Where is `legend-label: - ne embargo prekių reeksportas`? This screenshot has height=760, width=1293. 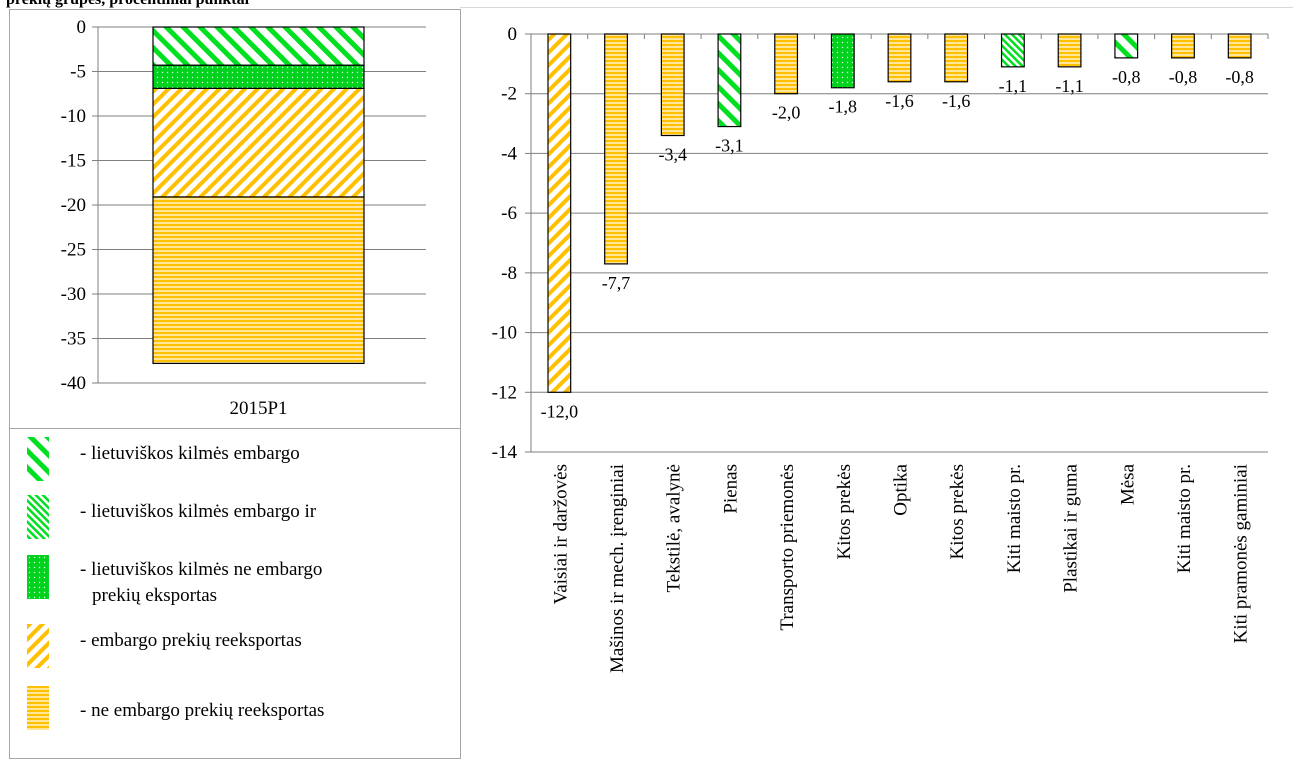
legend-label: - ne embargo prekių reeksportas is located at coordinates (202, 710).